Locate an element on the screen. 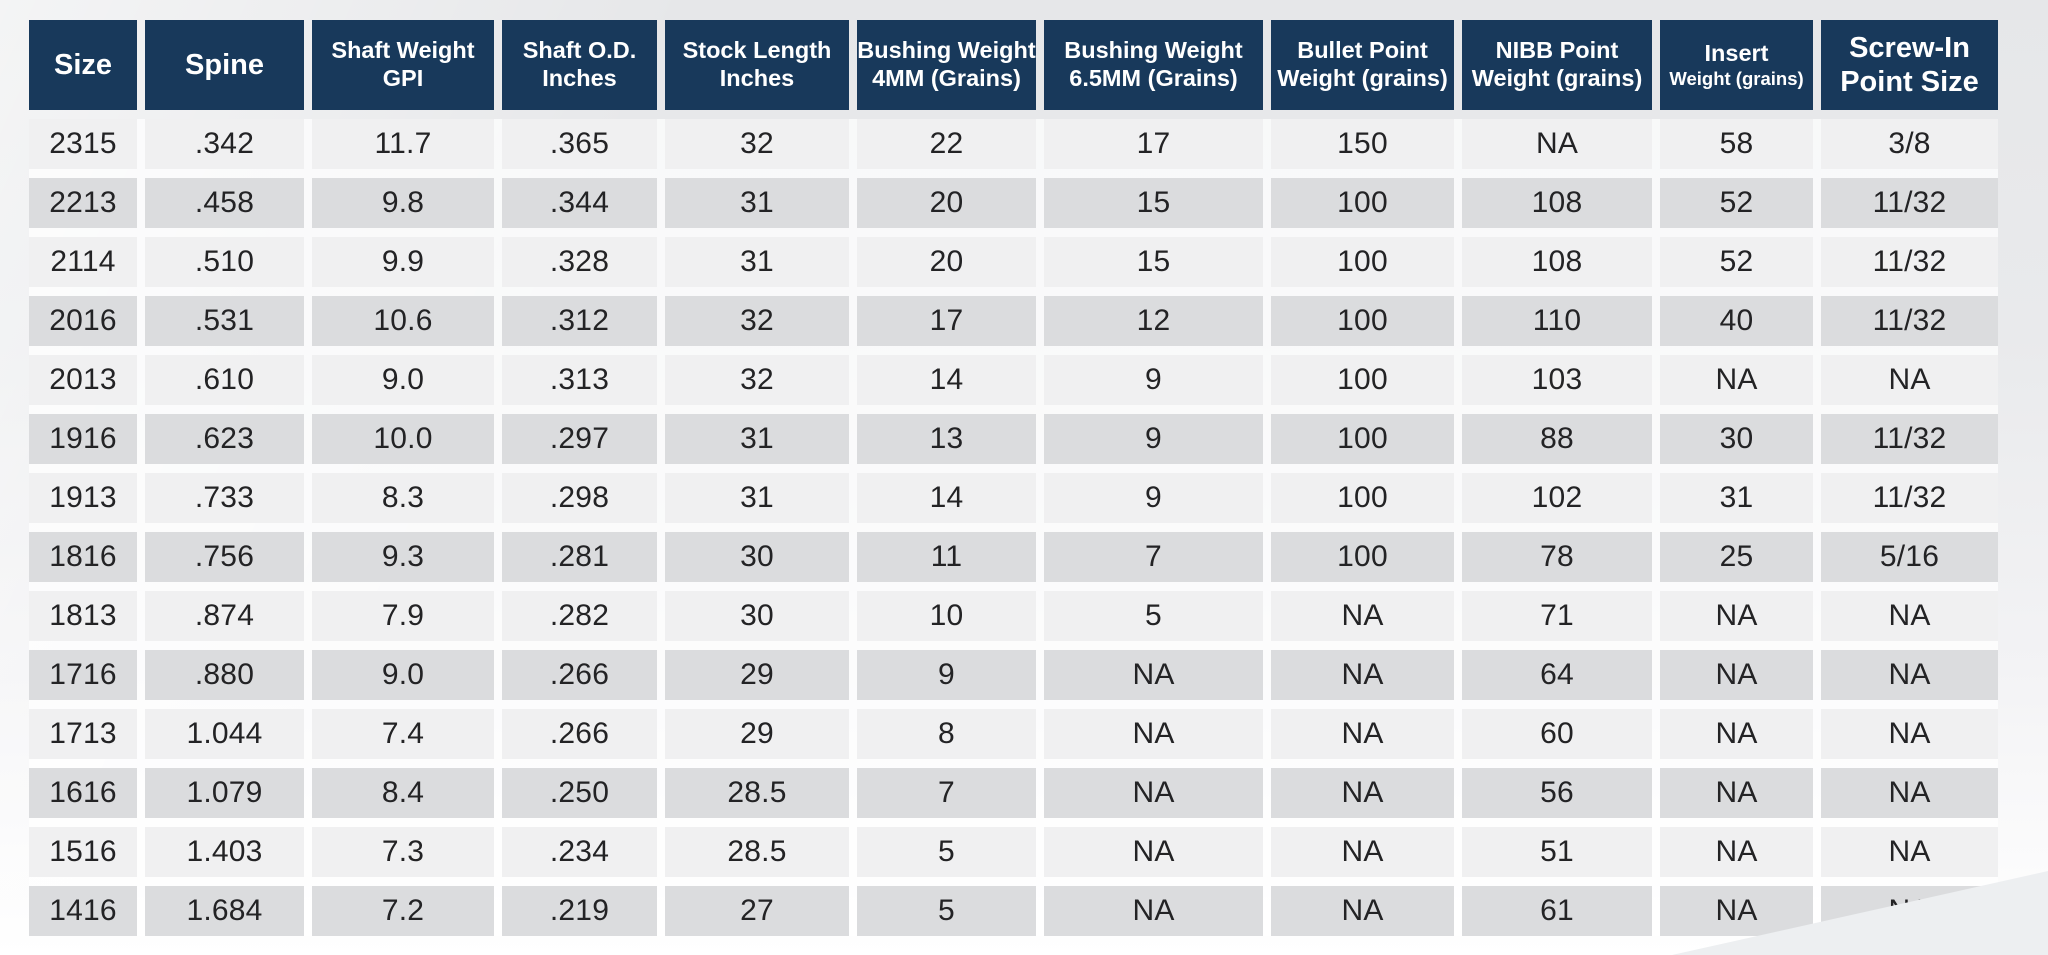 Image resolution: width=2048 pixels, height=955 pixels. table-cell: 1916 is located at coordinates (83, 439).